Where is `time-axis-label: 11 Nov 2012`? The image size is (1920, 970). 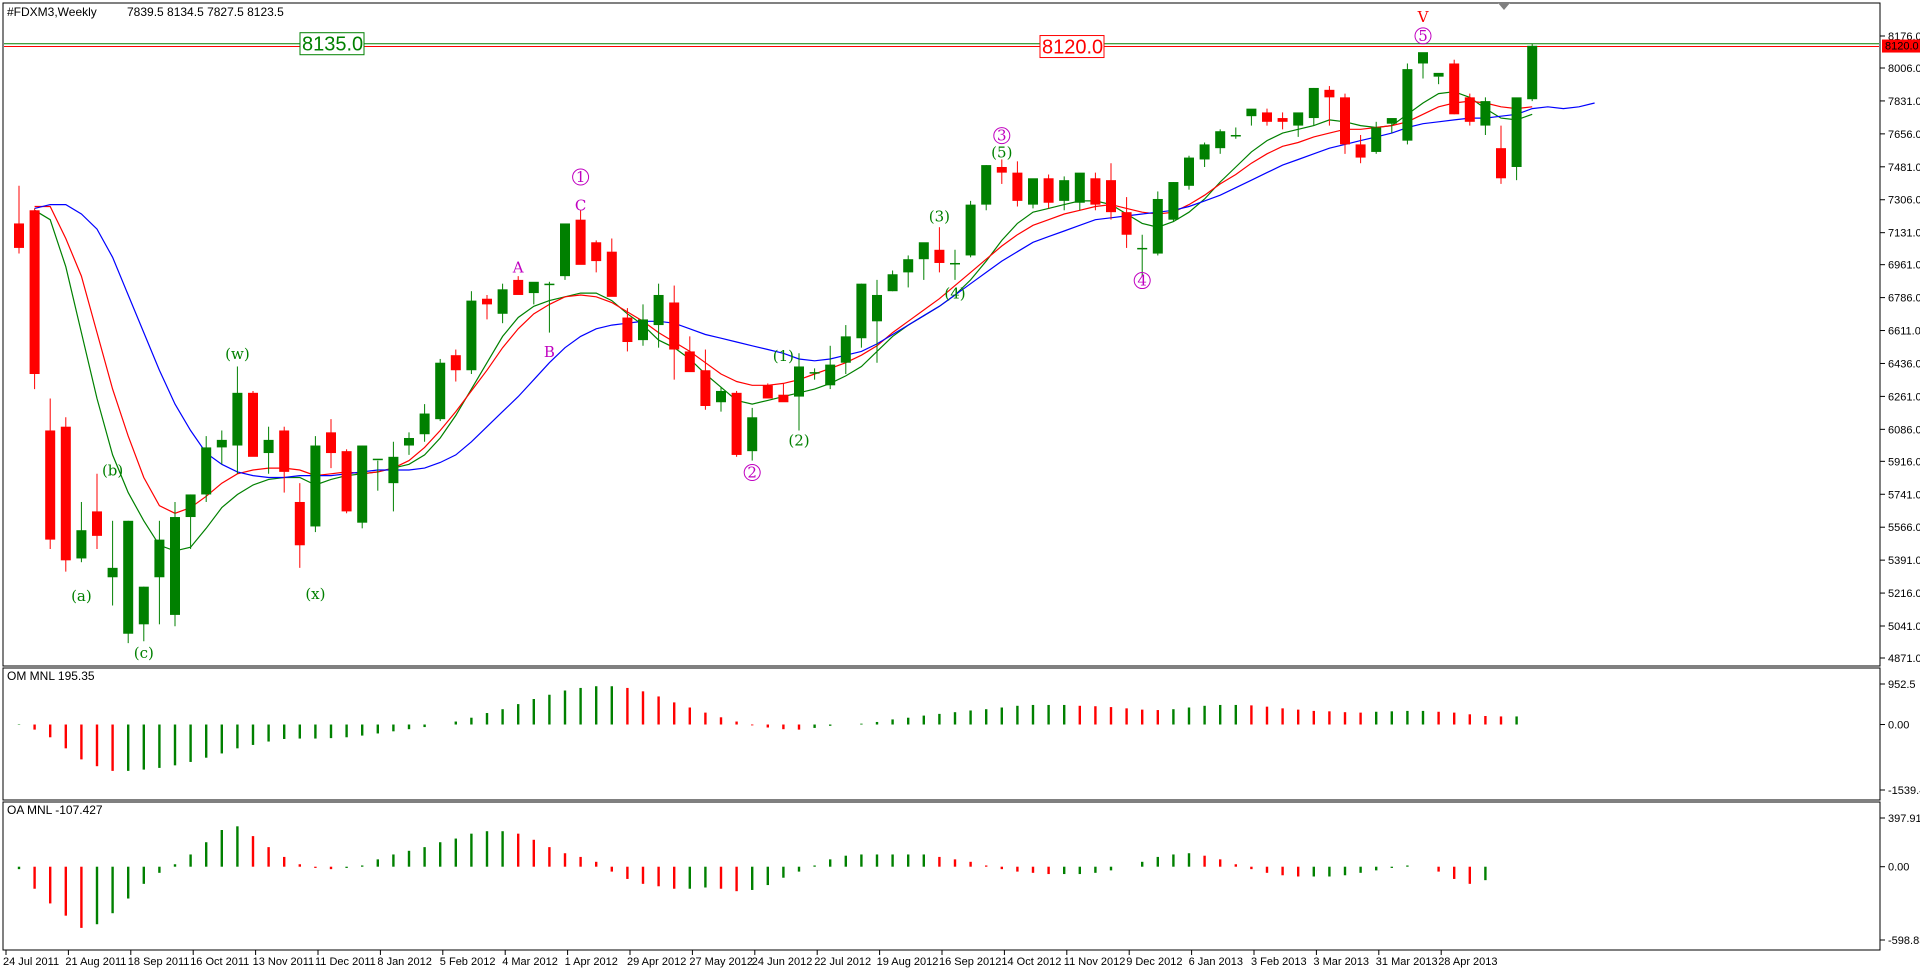 time-axis-label: 11 Nov 2012 is located at coordinates (1095, 962).